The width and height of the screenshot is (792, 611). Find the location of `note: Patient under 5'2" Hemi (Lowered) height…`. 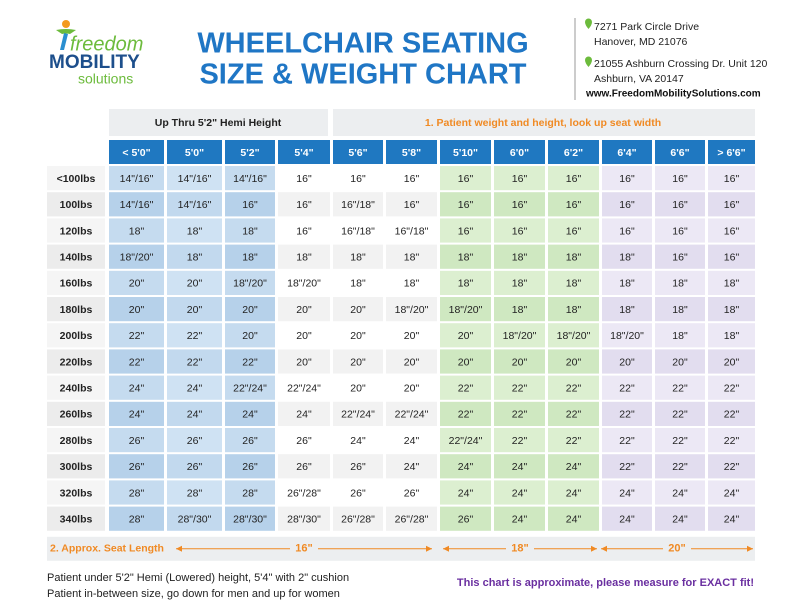

note: Patient under 5'2" Hemi (Lowered) height… is located at coordinates (198, 578).